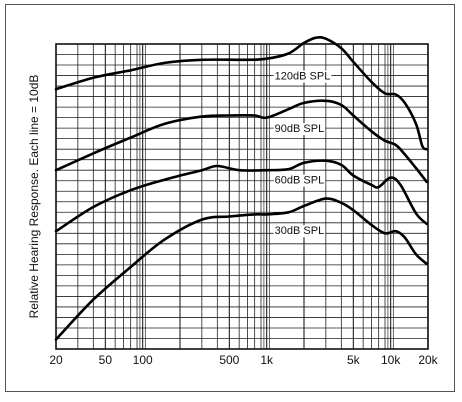 This screenshot has width=462, height=402. What do you see at coordinates (106, 360) in the screenshot?
I see `x-tick-label: 50` at bounding box center [106, 360].